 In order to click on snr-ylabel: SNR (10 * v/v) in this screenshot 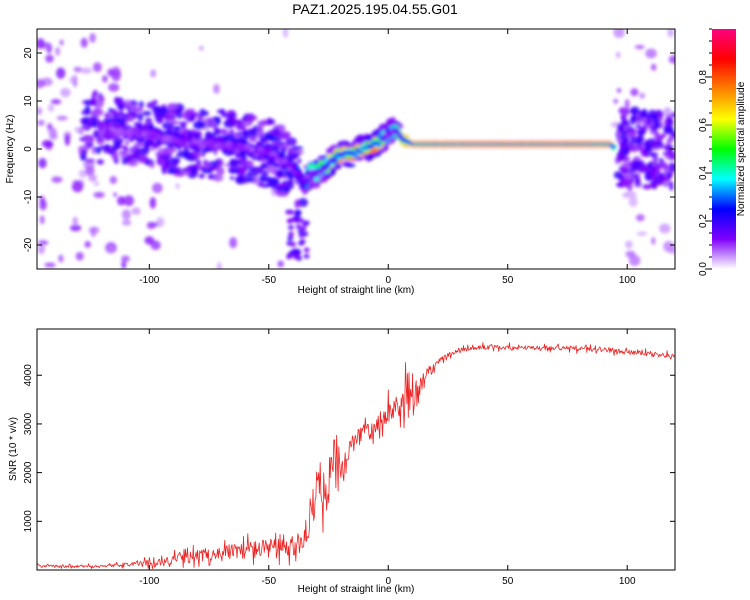, I will do `click(13, 449)`.